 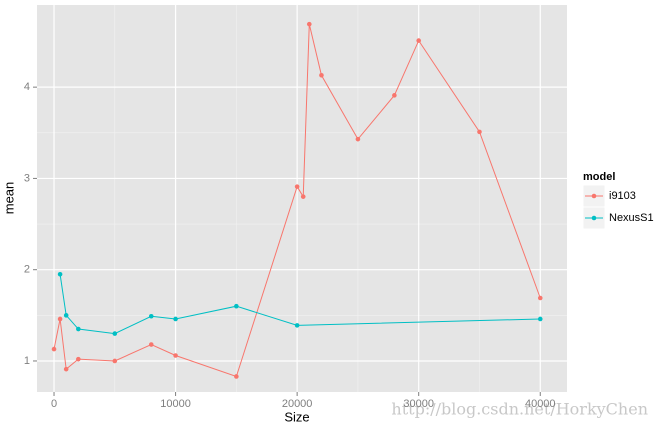 I want to click on y-tick-label: 2, so click(x=27, y=270).